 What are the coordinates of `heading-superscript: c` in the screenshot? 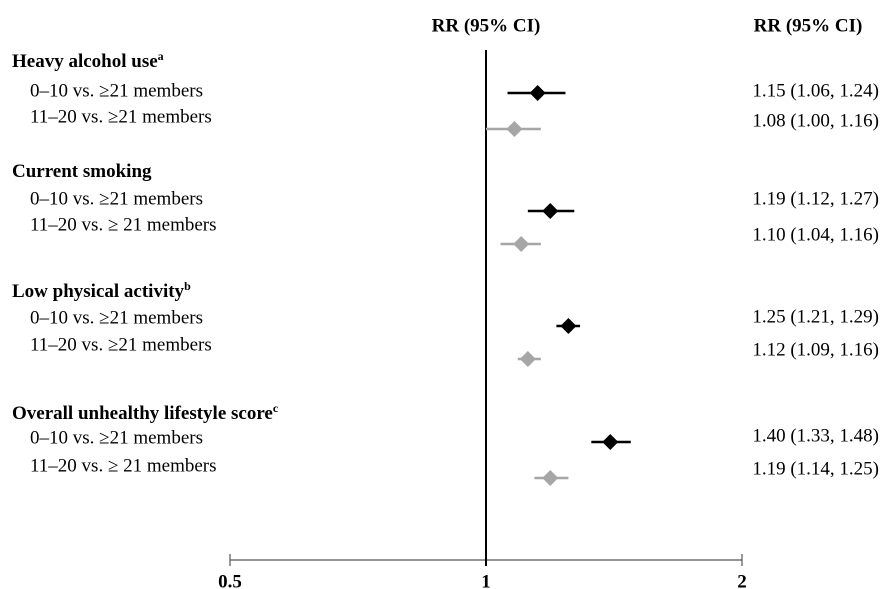 It's located at (276, 408).